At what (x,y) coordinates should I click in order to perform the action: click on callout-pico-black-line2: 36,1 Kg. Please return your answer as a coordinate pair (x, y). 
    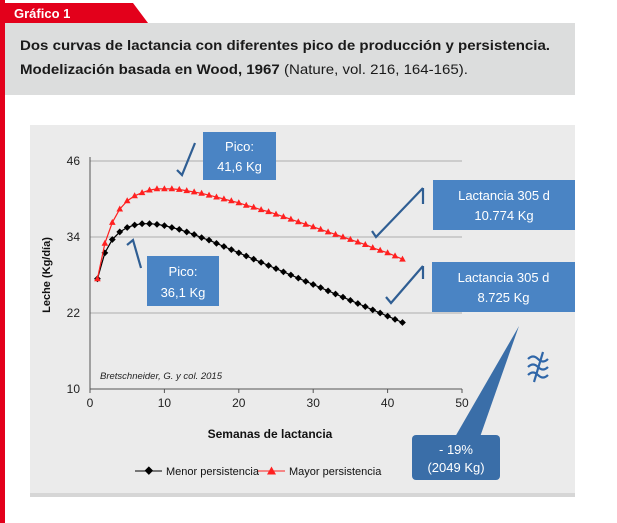
    Looking at the image, I should click on (183, 292).